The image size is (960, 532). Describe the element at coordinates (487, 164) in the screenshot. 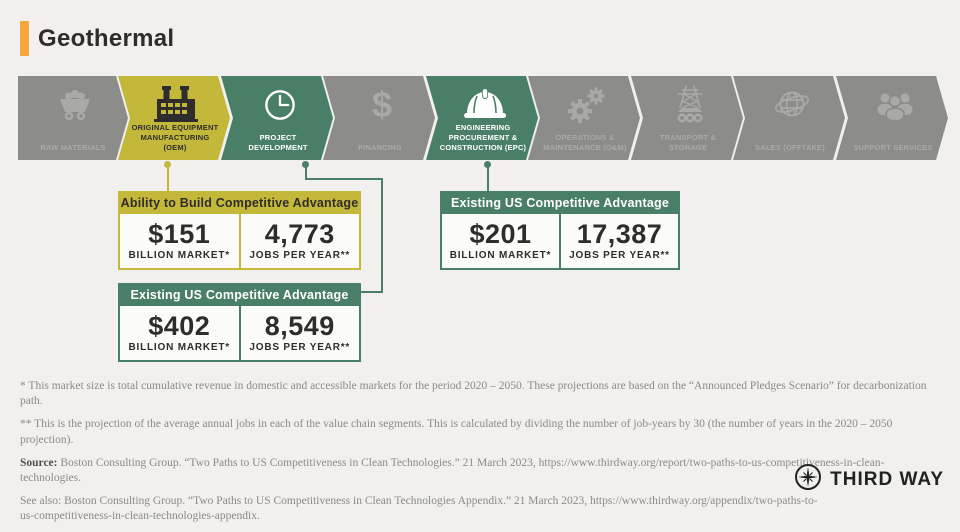

I see `connector-dot-epc` at that location.